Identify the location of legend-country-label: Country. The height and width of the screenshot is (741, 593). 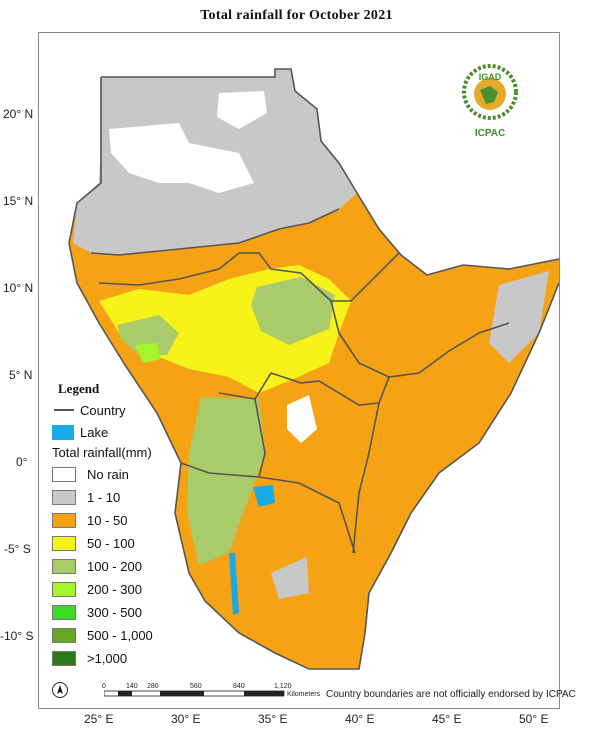
(103, 410).